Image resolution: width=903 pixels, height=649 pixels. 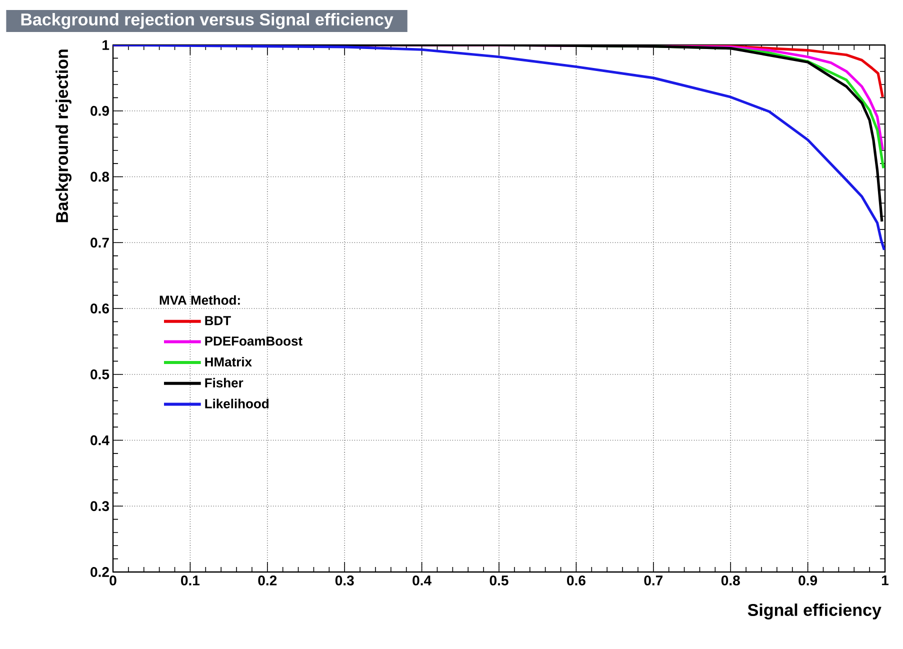 I want to click on x-tick-label: 0.7, so click(x=653, y=581).